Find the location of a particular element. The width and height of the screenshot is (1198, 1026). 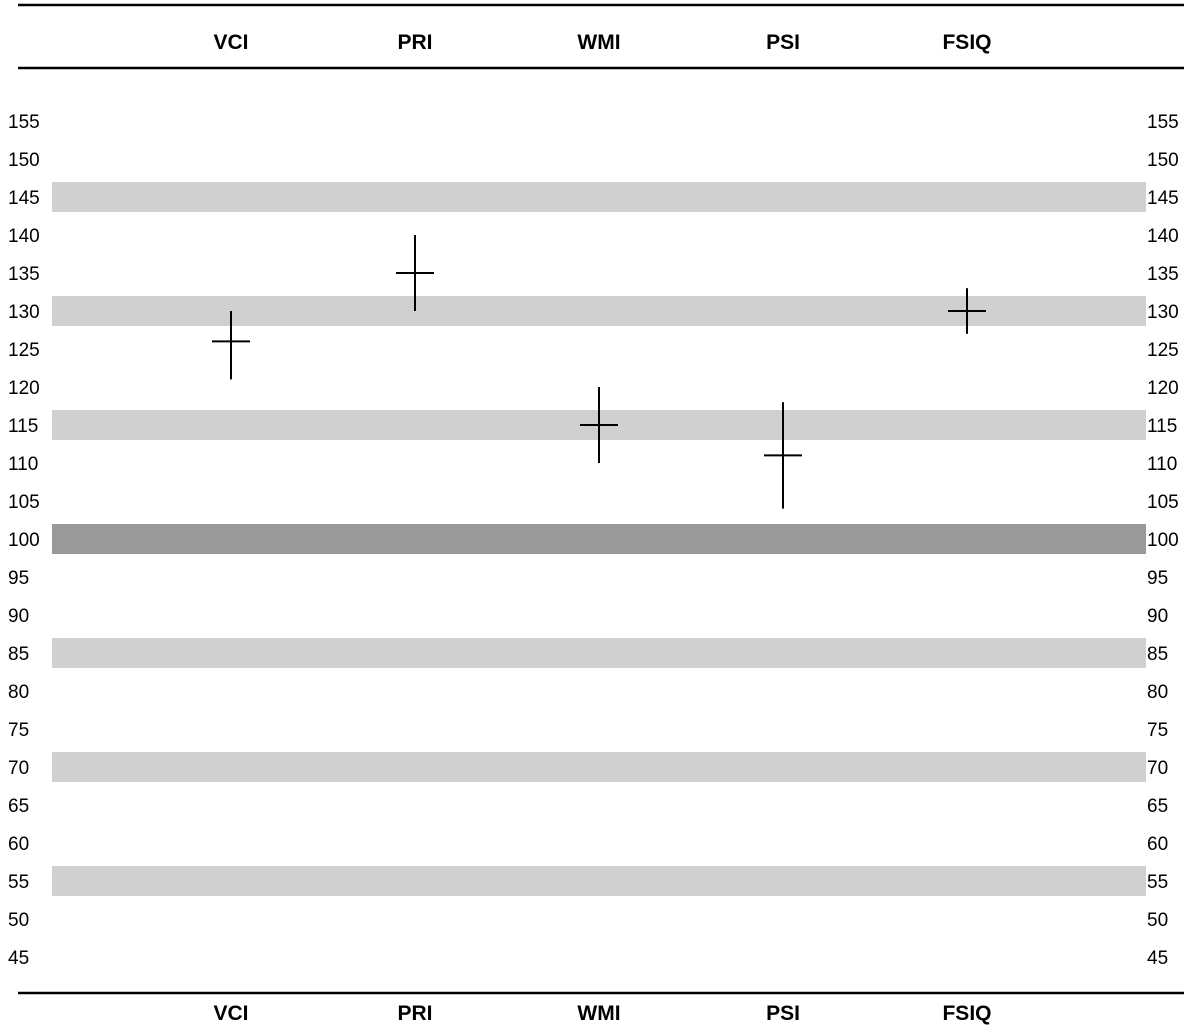

y-tick-right-105: 105 is located at coordinates (1163, 502).